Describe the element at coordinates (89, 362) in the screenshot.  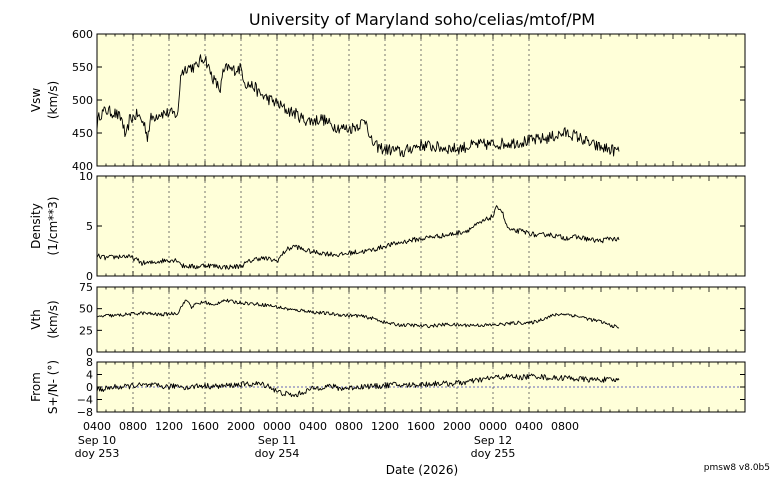
I see `y-tick-label: 8` at that location.